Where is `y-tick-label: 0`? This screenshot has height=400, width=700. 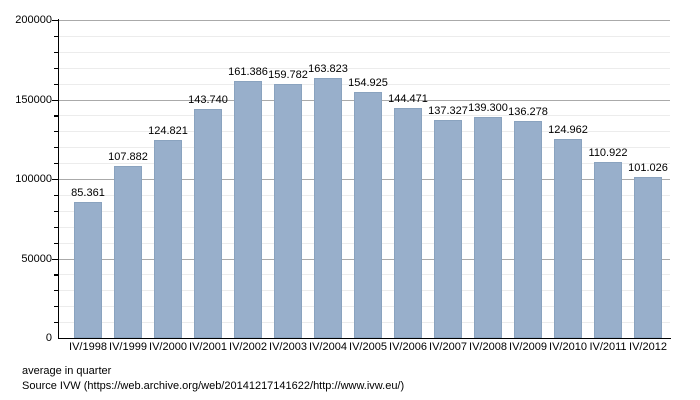 y-tick-label: 0 is located at coordinates (48, 338).